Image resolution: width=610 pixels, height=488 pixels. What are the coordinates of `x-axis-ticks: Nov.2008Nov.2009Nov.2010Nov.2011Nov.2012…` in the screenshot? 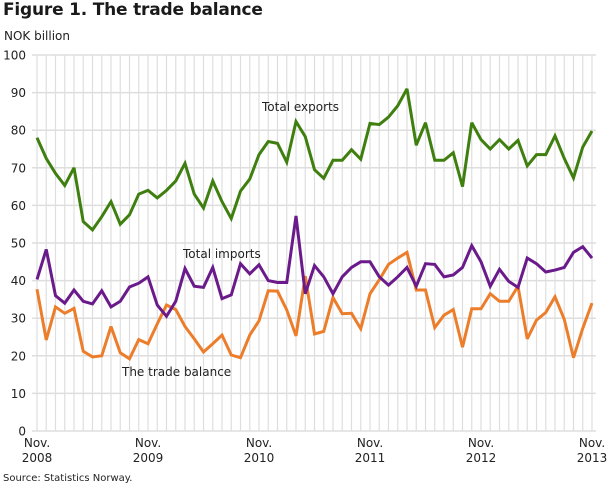 It's located at (315, 450).